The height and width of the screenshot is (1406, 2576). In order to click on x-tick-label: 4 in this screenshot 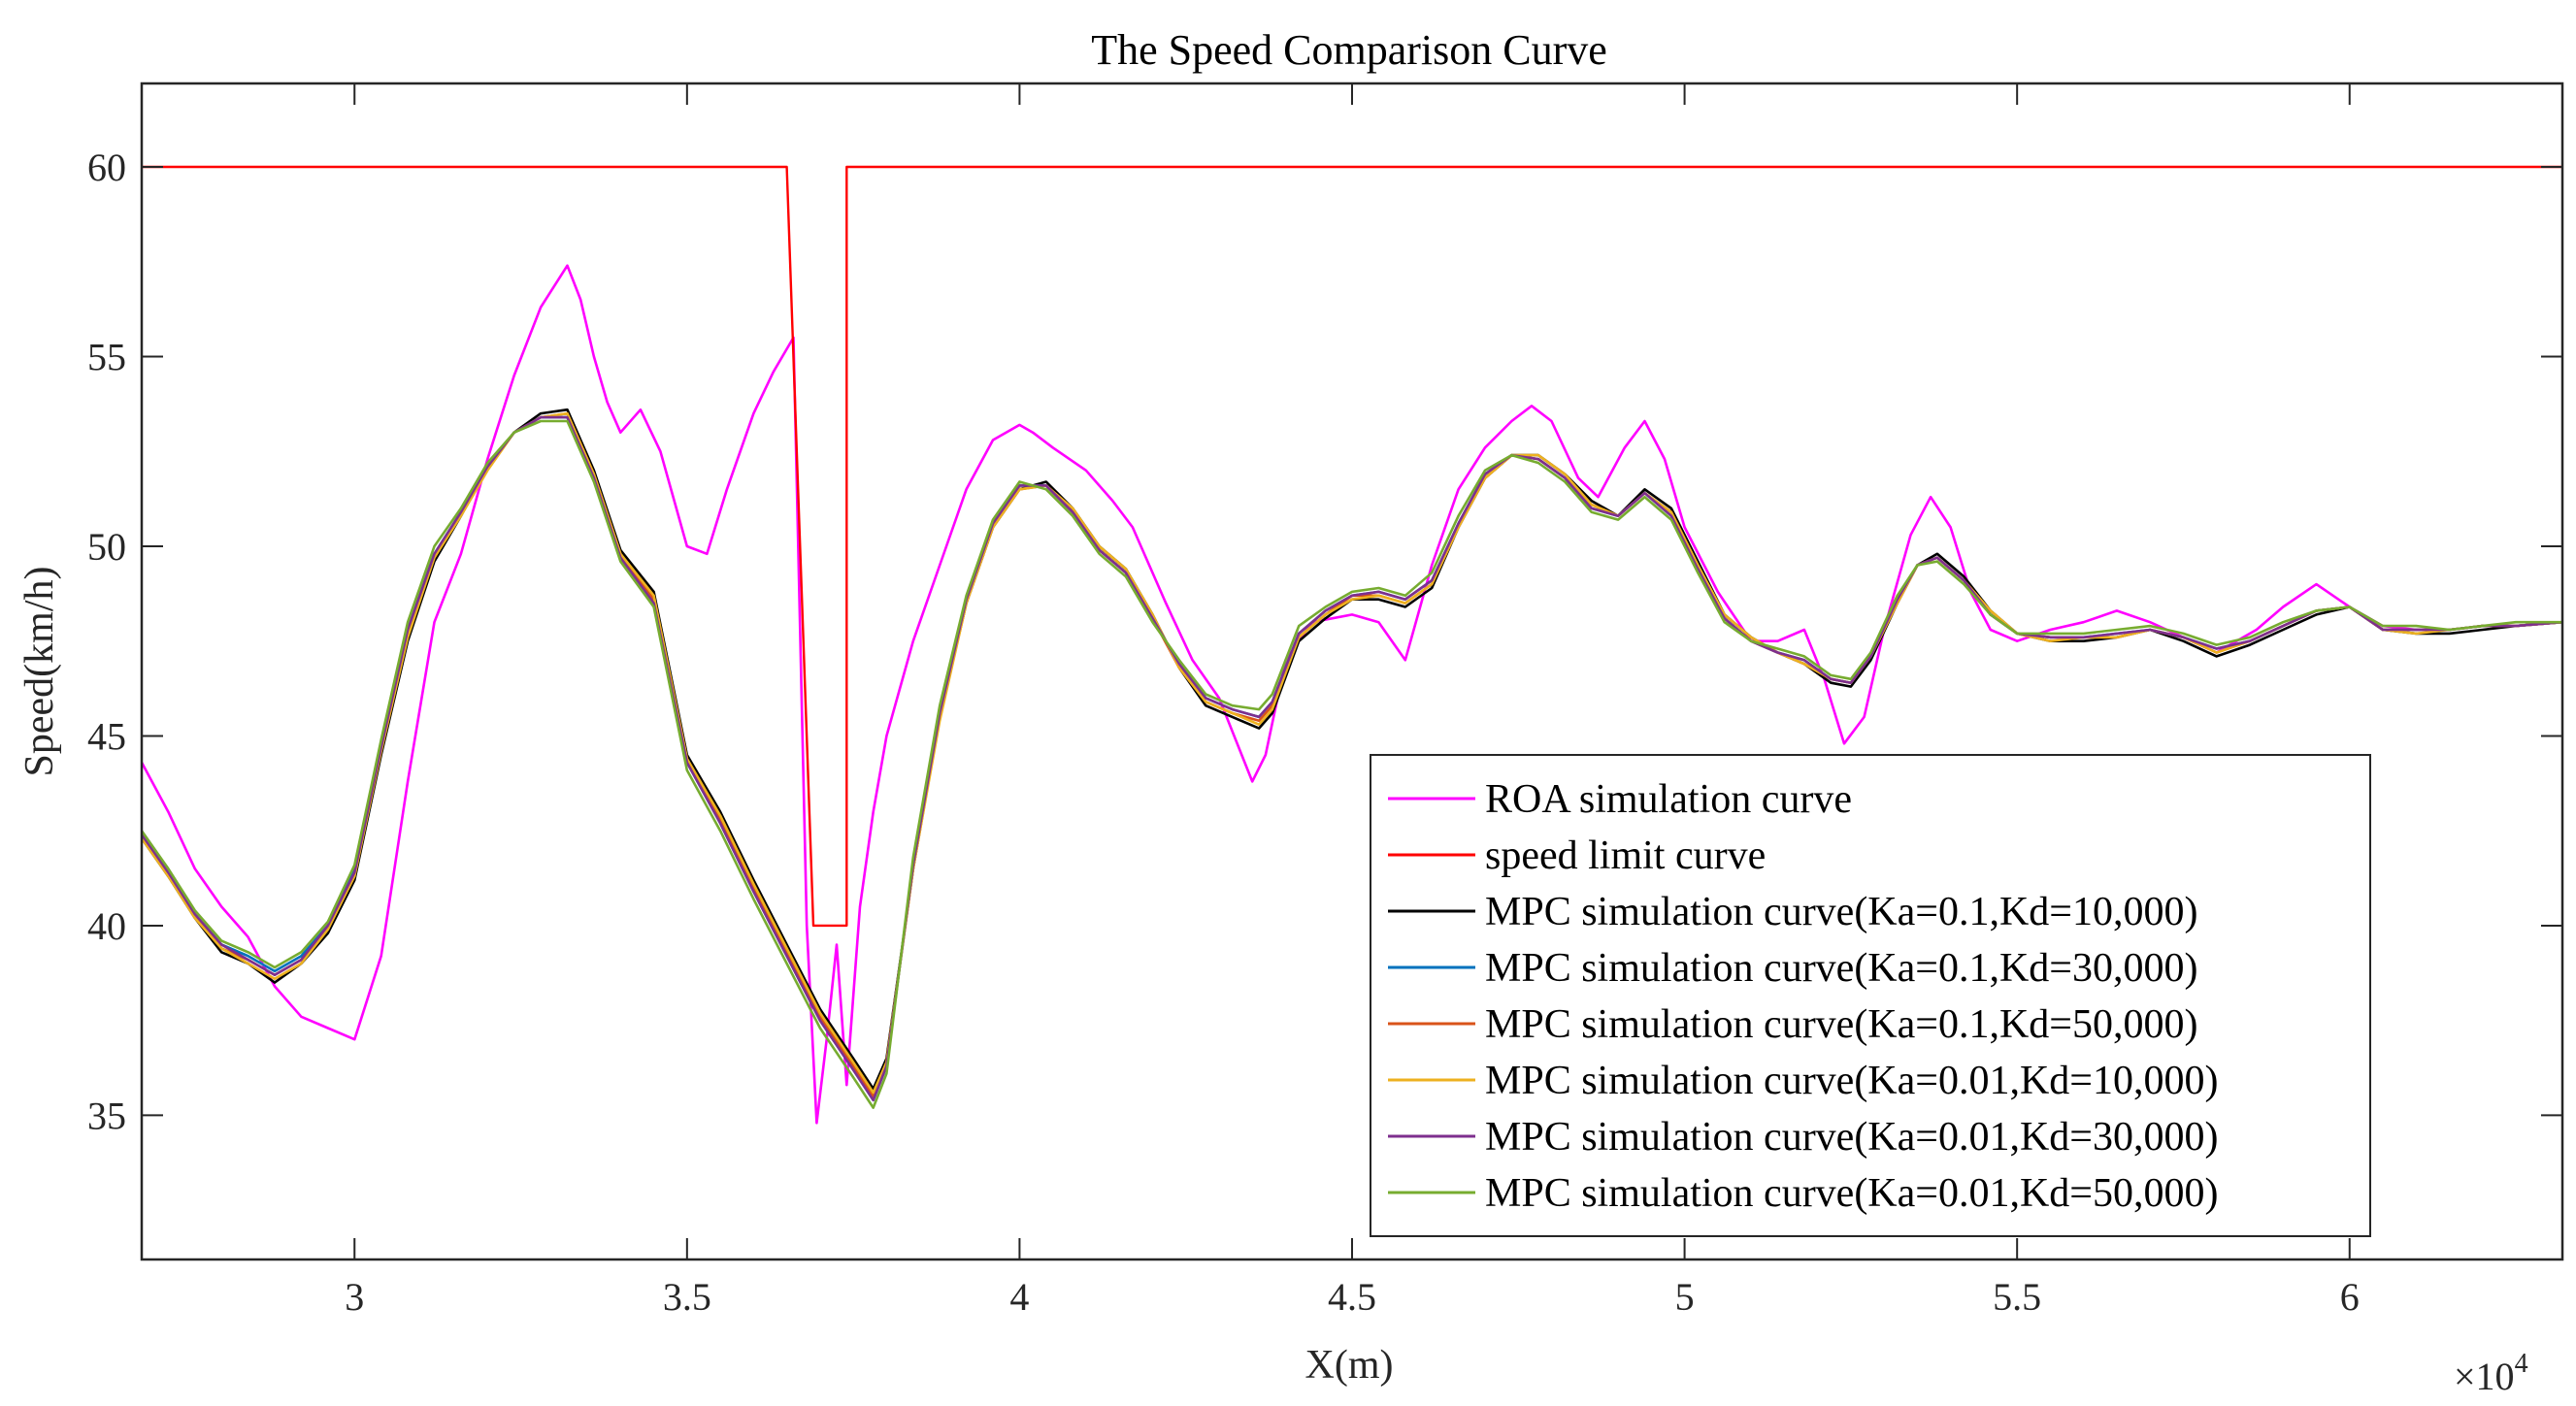, I will do `click(1019, 1297)`.